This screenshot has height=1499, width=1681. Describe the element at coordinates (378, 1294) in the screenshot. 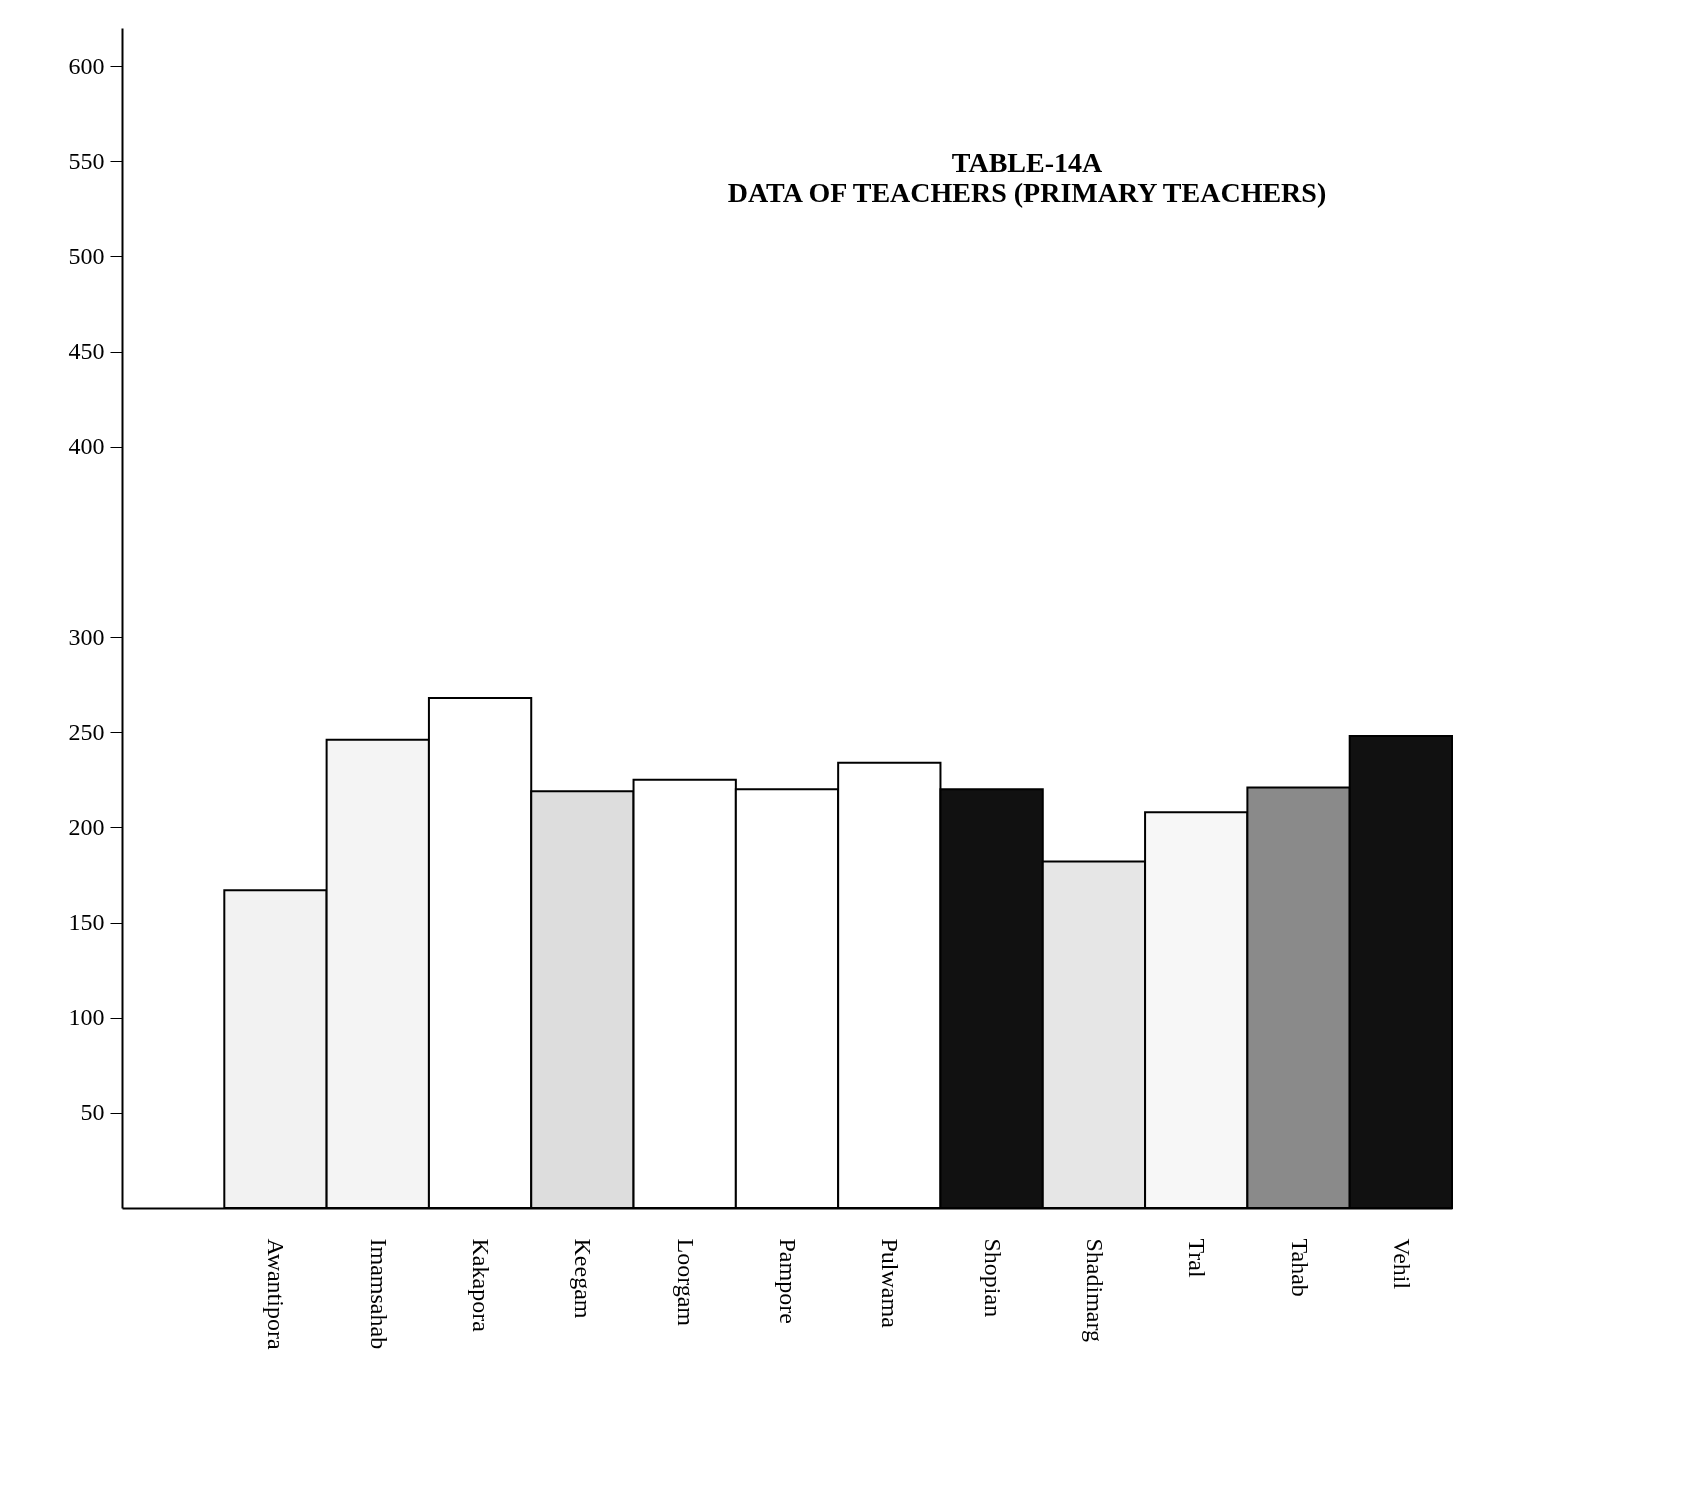

I see `x-tick-label: Imamsahab` at that location.